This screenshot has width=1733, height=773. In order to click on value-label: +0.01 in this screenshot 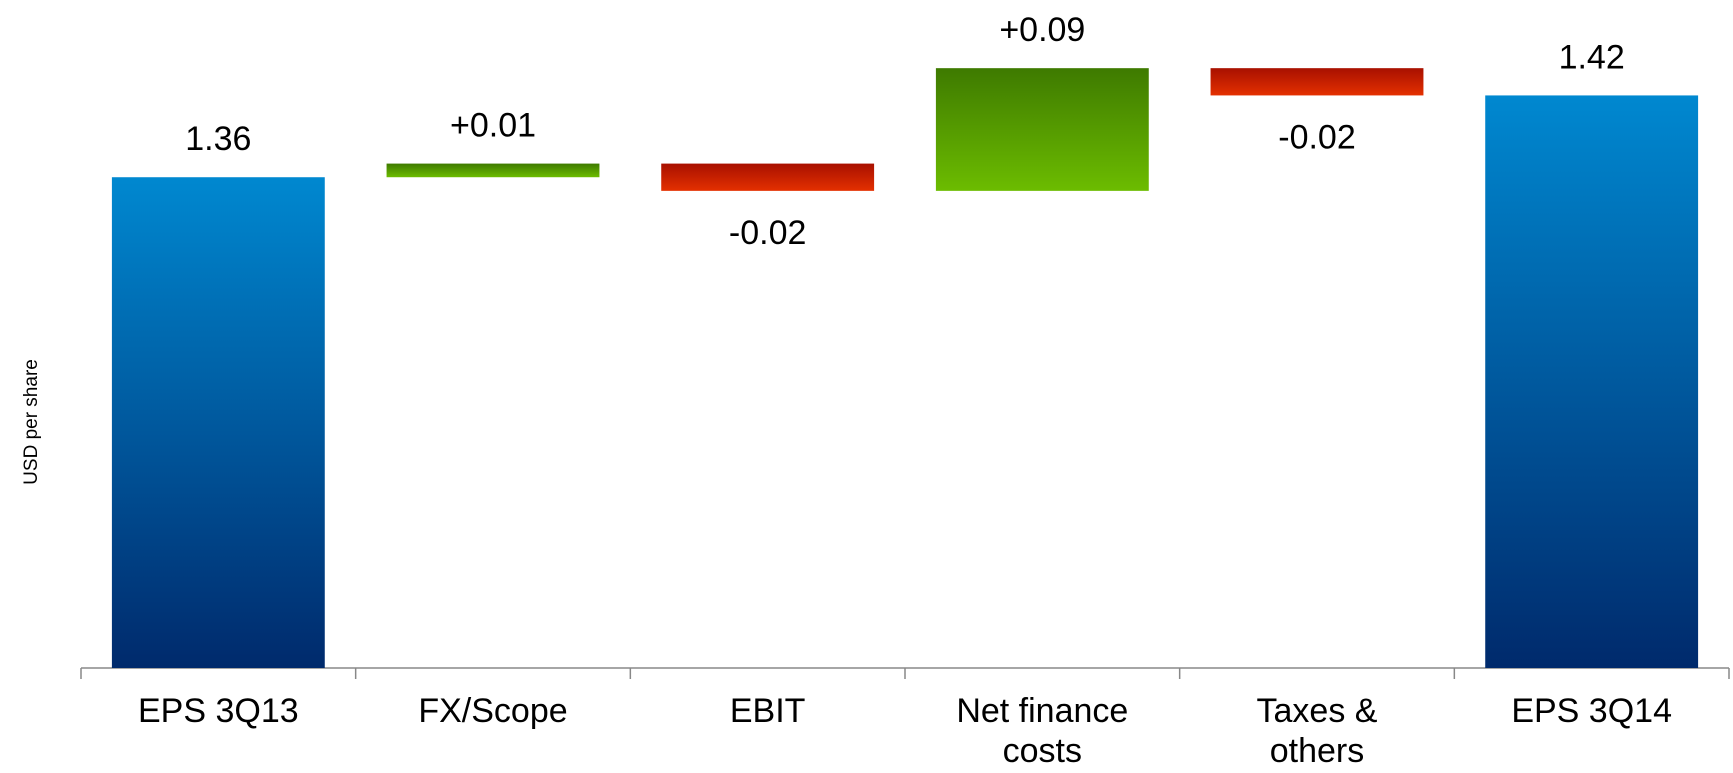, I will do `click(493, 126)`.